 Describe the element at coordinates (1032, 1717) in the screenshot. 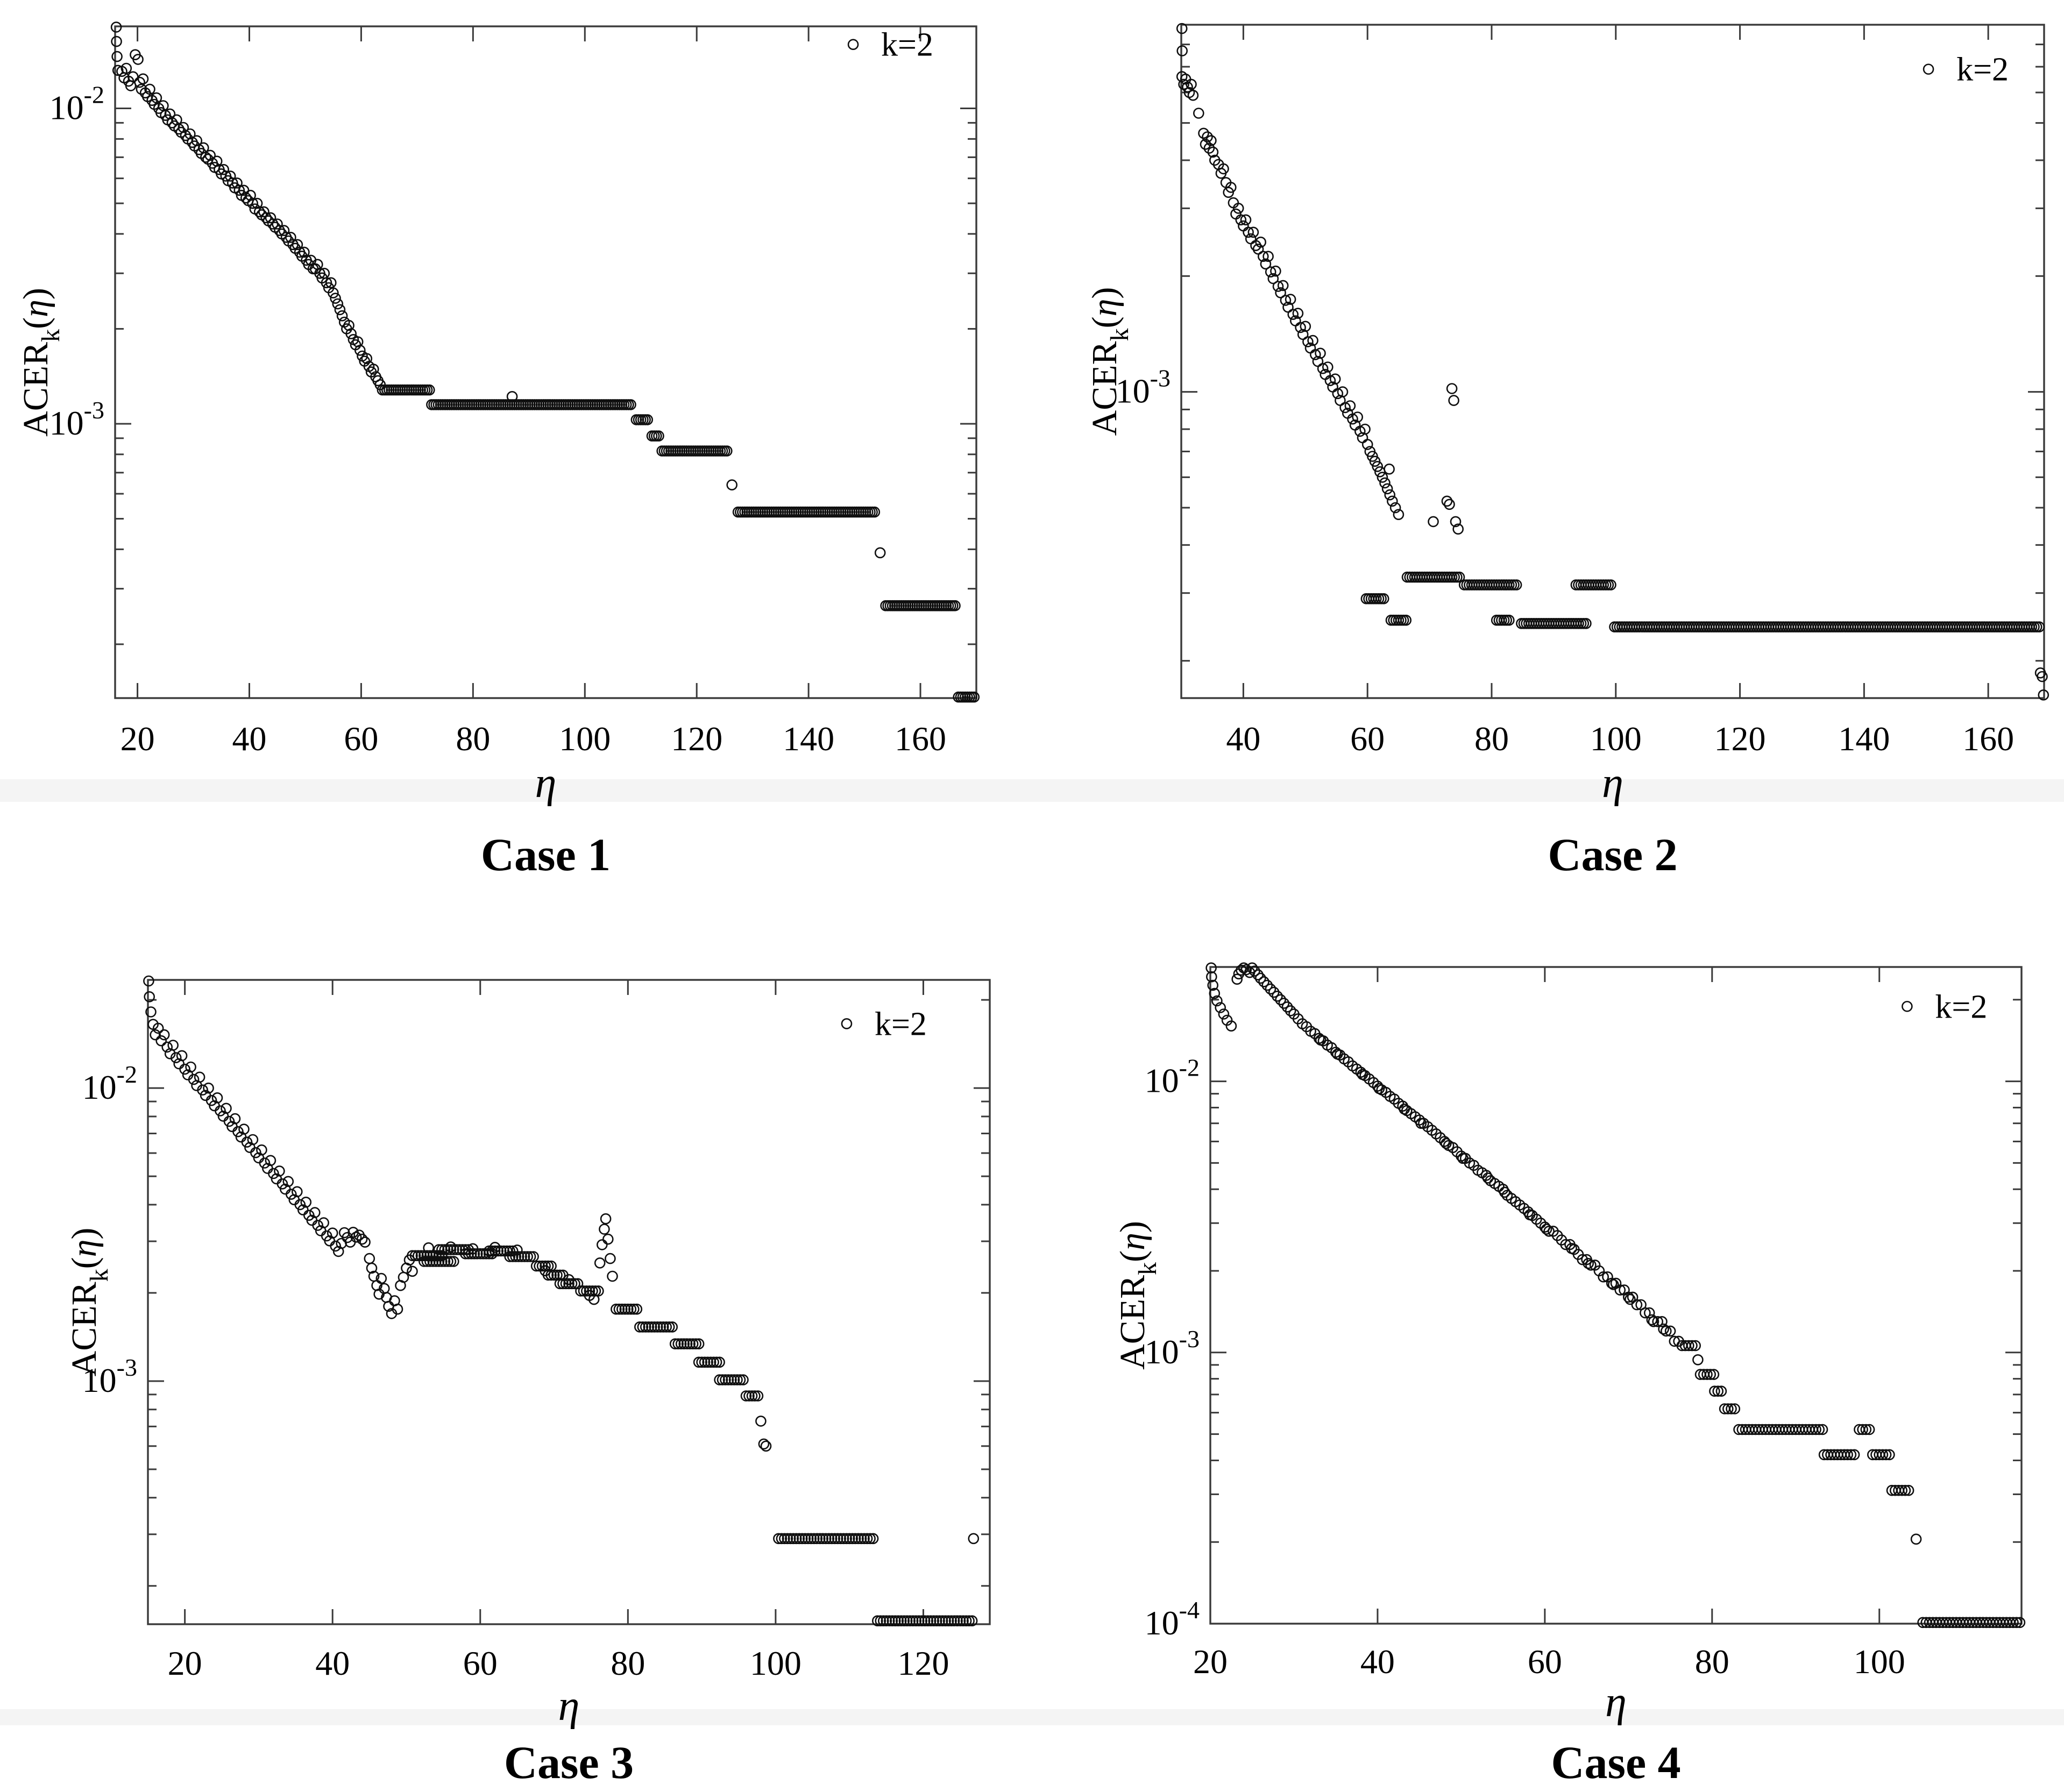

I see `scan-artifact-stripe-bottom` at that location.